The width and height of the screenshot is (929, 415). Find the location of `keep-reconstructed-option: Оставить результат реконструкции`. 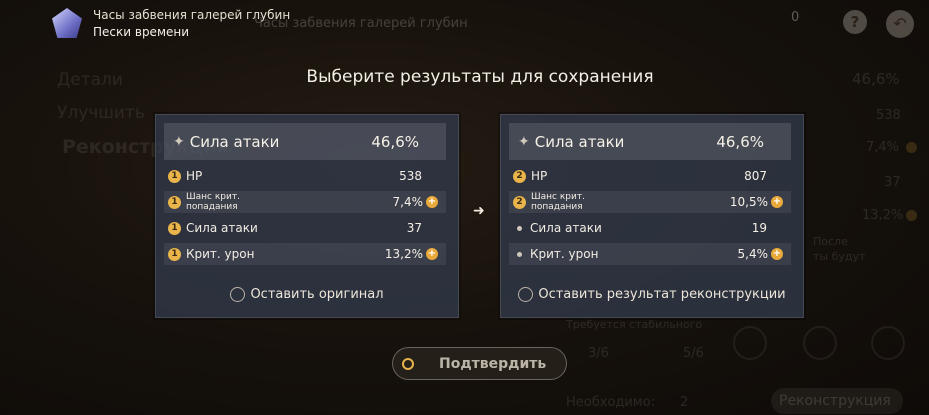

keep-reconstructed-option: Оставить результат реконструкции is located at coordinates (652, 294).